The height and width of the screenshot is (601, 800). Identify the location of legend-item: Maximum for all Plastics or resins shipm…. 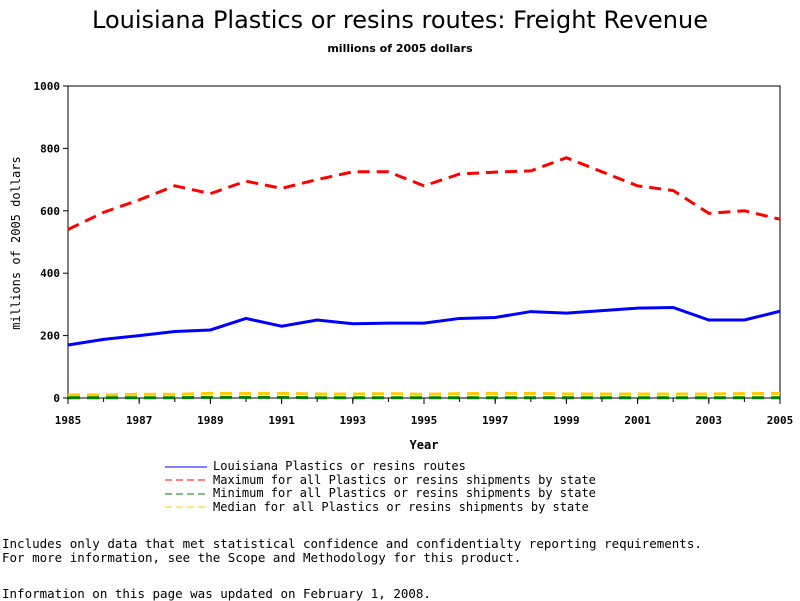
(380, 481).